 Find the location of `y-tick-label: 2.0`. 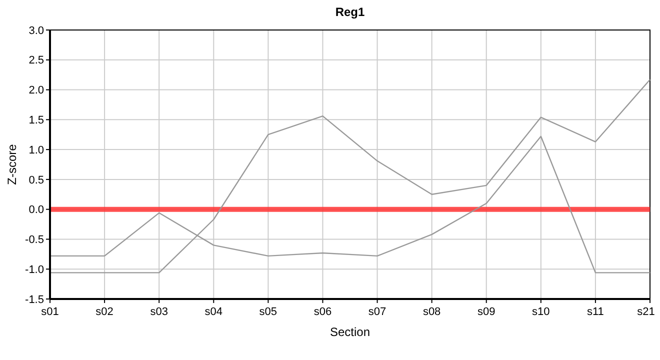

y-tick-label: 2.0 is located at coordinates (36, 90).